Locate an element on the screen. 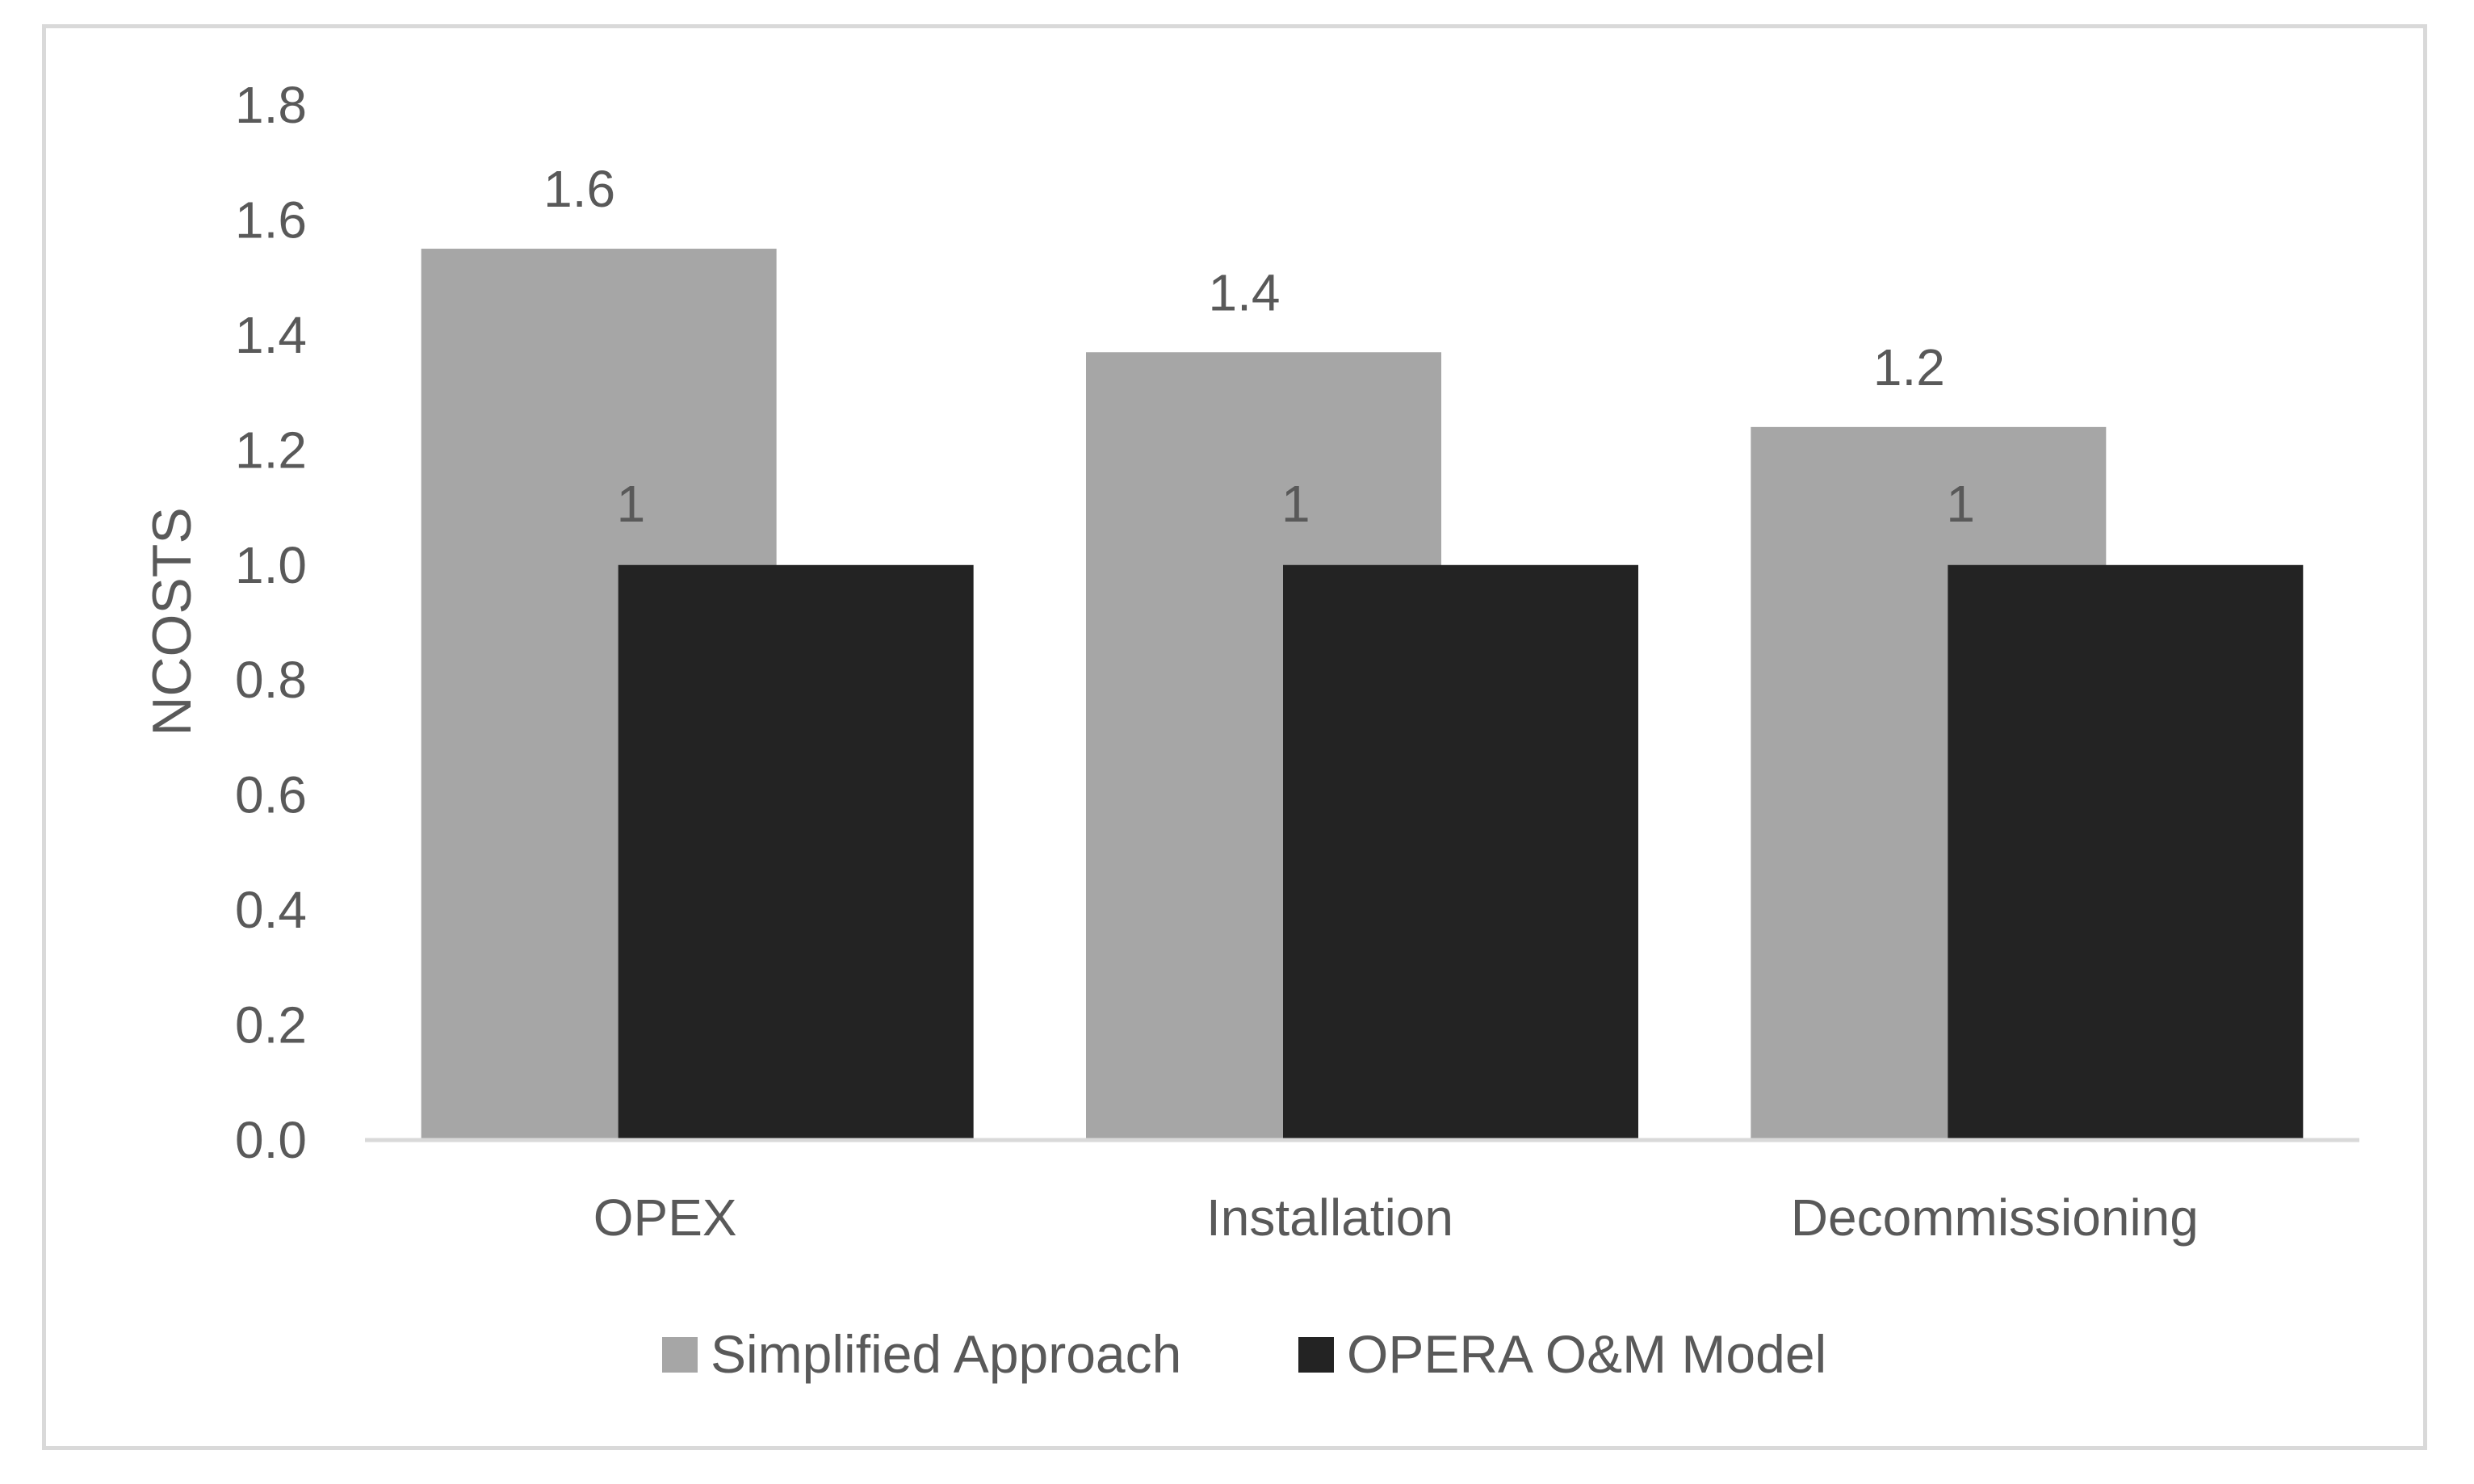  data-label: 1.2 is located at coordinates (1909, 367).